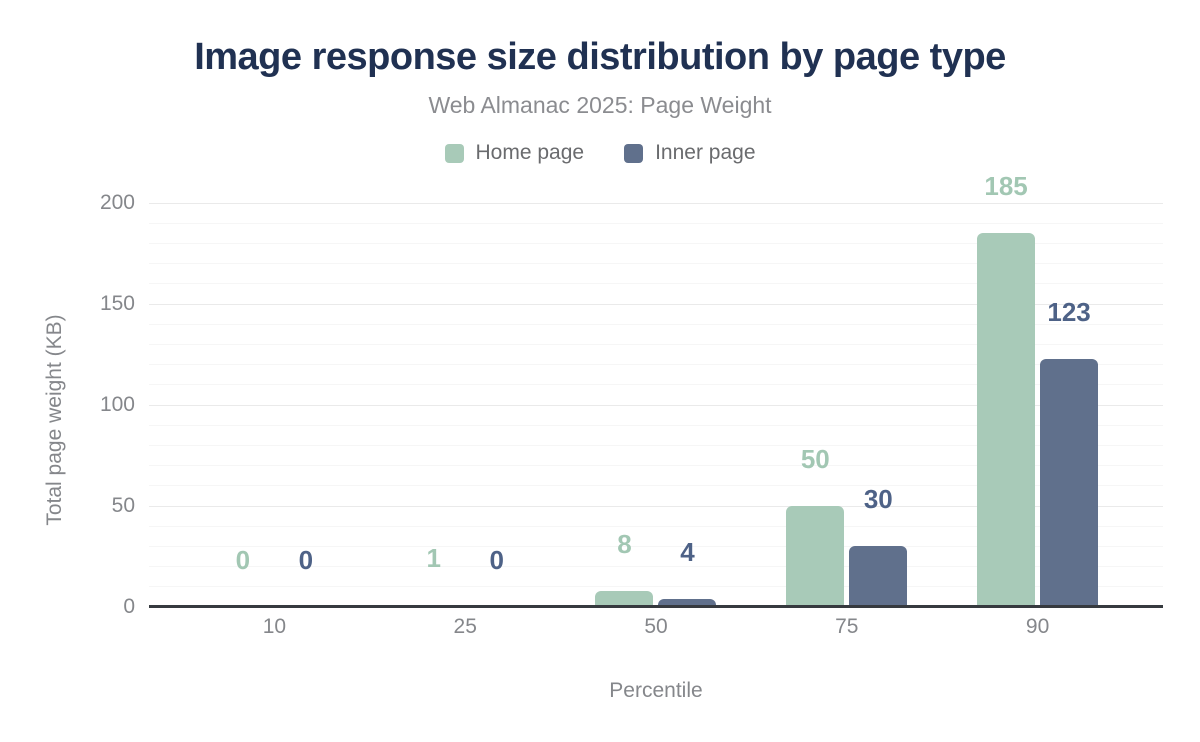  Describe the element at coordinates (1069, 483) in the screenshot. I see `bar-inner-page-p90` at that location.